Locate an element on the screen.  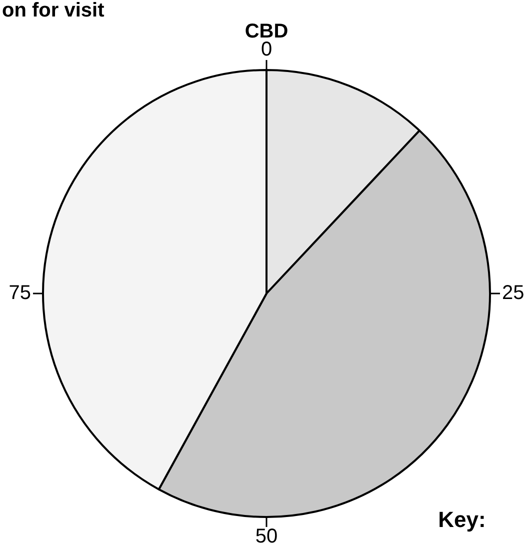
text: 50 is located at coordinates (266, 537).